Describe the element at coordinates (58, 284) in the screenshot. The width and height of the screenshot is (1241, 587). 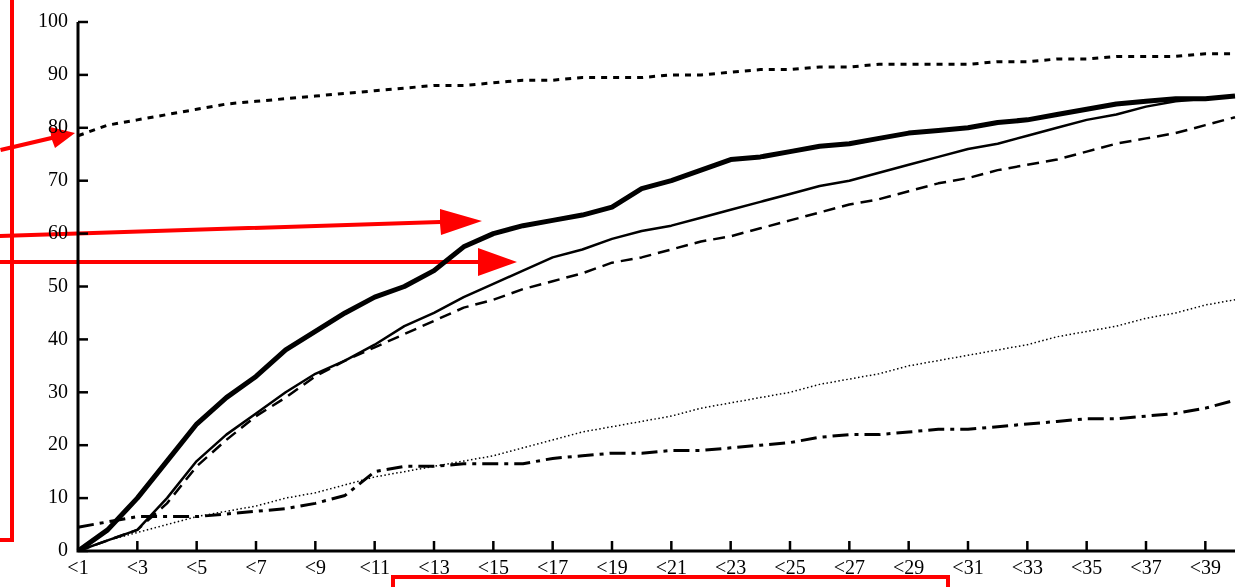
I see `y-tick-label: 50` at that location.